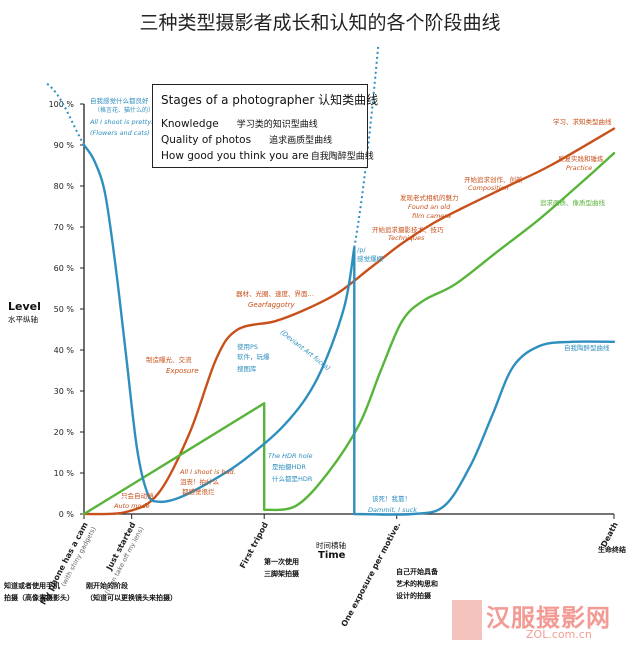 This screenshot has width=640, height=647. Describe the element at coordinates (579, 168) in the screenshot. I see `chart-annotation: Practice` at that location.